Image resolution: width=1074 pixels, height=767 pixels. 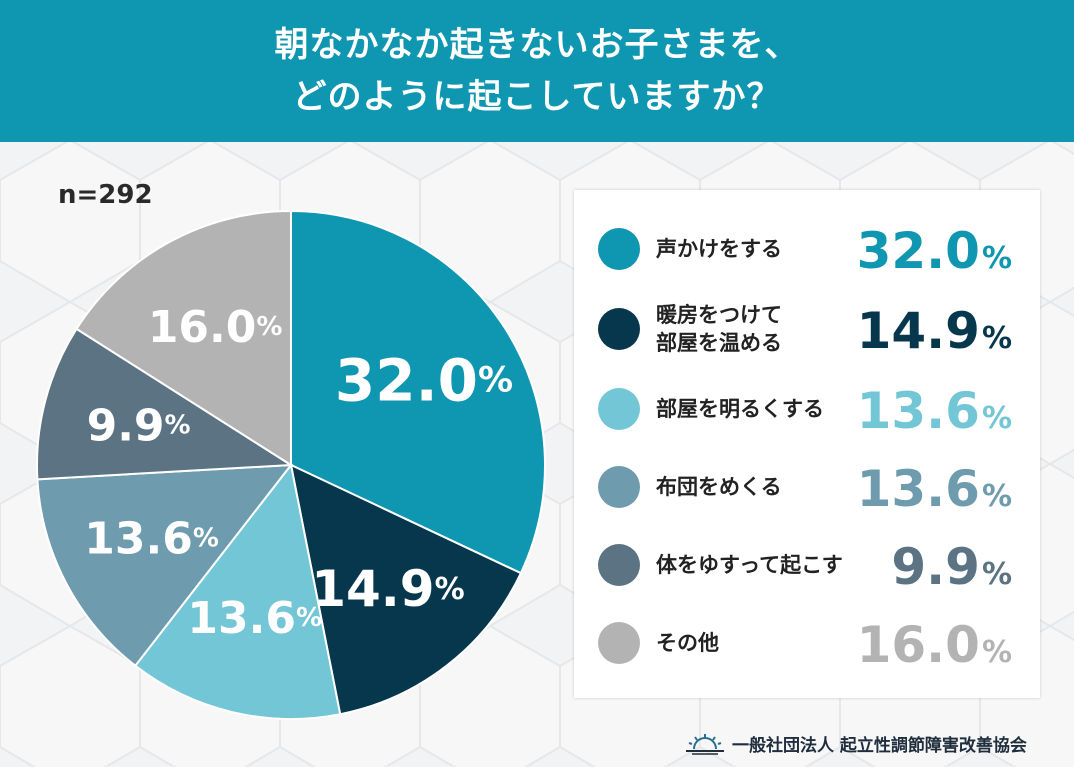 What do you see at coordinates (105, 195) in the screenshot?
I see `sample-size: n=292` at bounding box center [105, 195].